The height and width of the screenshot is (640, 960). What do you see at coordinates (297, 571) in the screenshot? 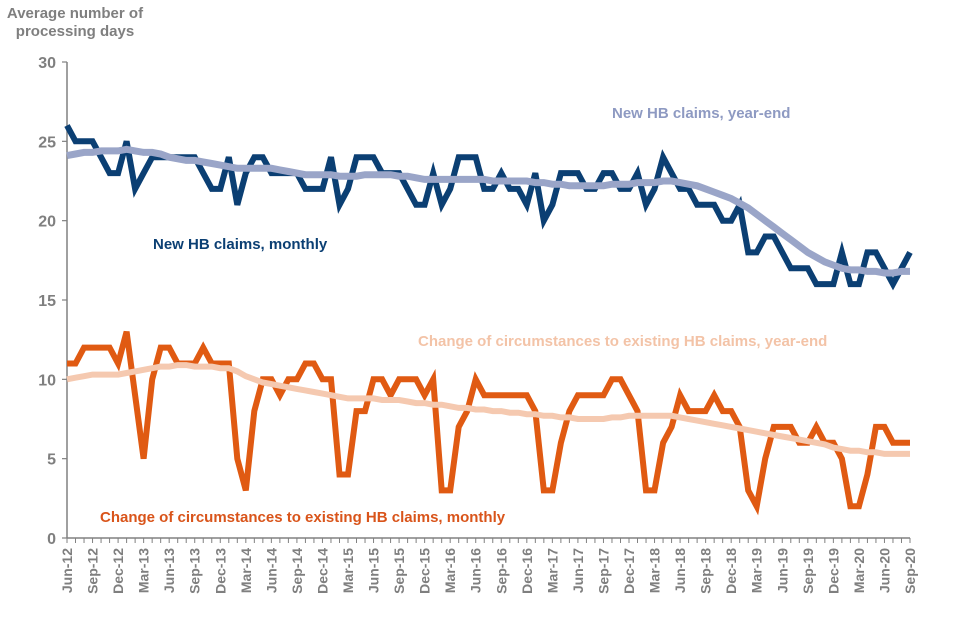
I see `x-tick-label: Sep-14` at bounding box center [297, 571].